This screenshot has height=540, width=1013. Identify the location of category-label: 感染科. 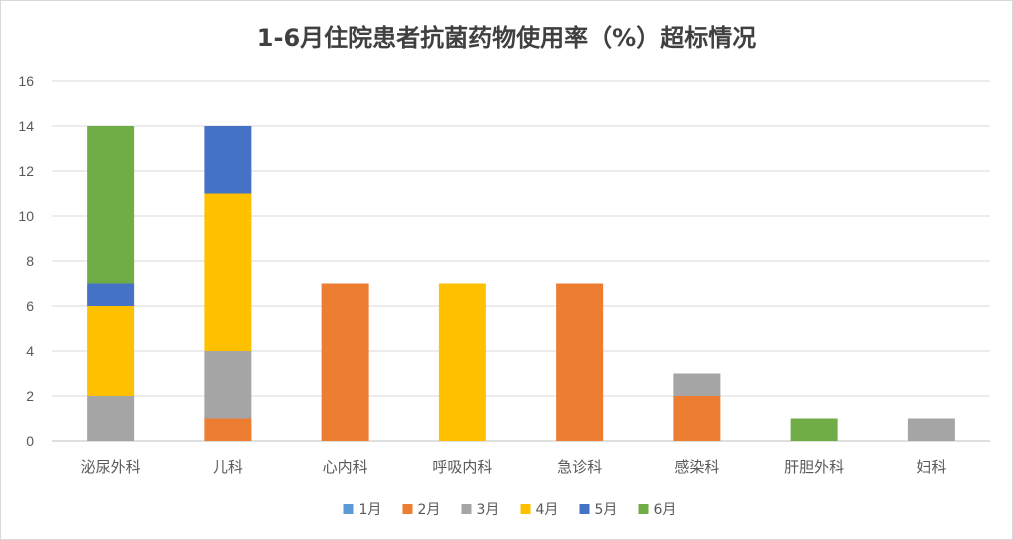
(696, 467).